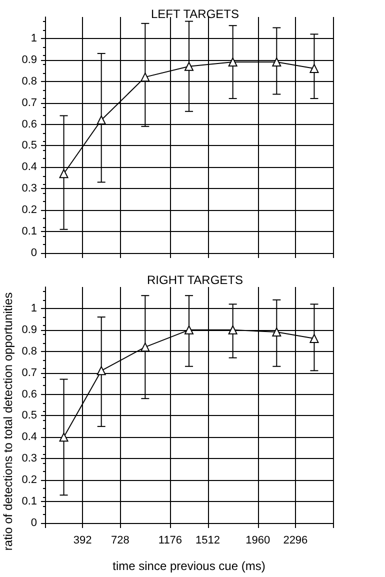 The width and height of the screenshot is (385, 577). What do you see at coordinates (195, 14) in the screenshot?
I see `chart-title: LEFT TARGETS` at bounding box center [195, 14].